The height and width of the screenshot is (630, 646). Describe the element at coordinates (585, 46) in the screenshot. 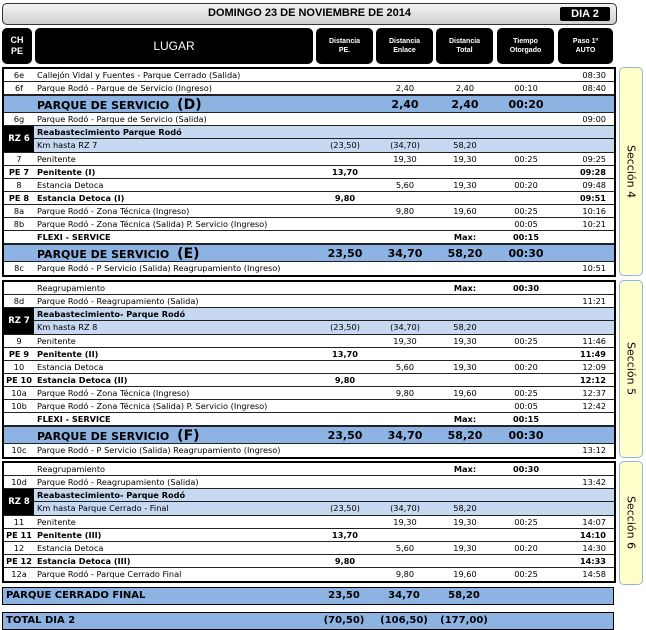

I see `col-paso: Paso 1º AUTO` at that location.